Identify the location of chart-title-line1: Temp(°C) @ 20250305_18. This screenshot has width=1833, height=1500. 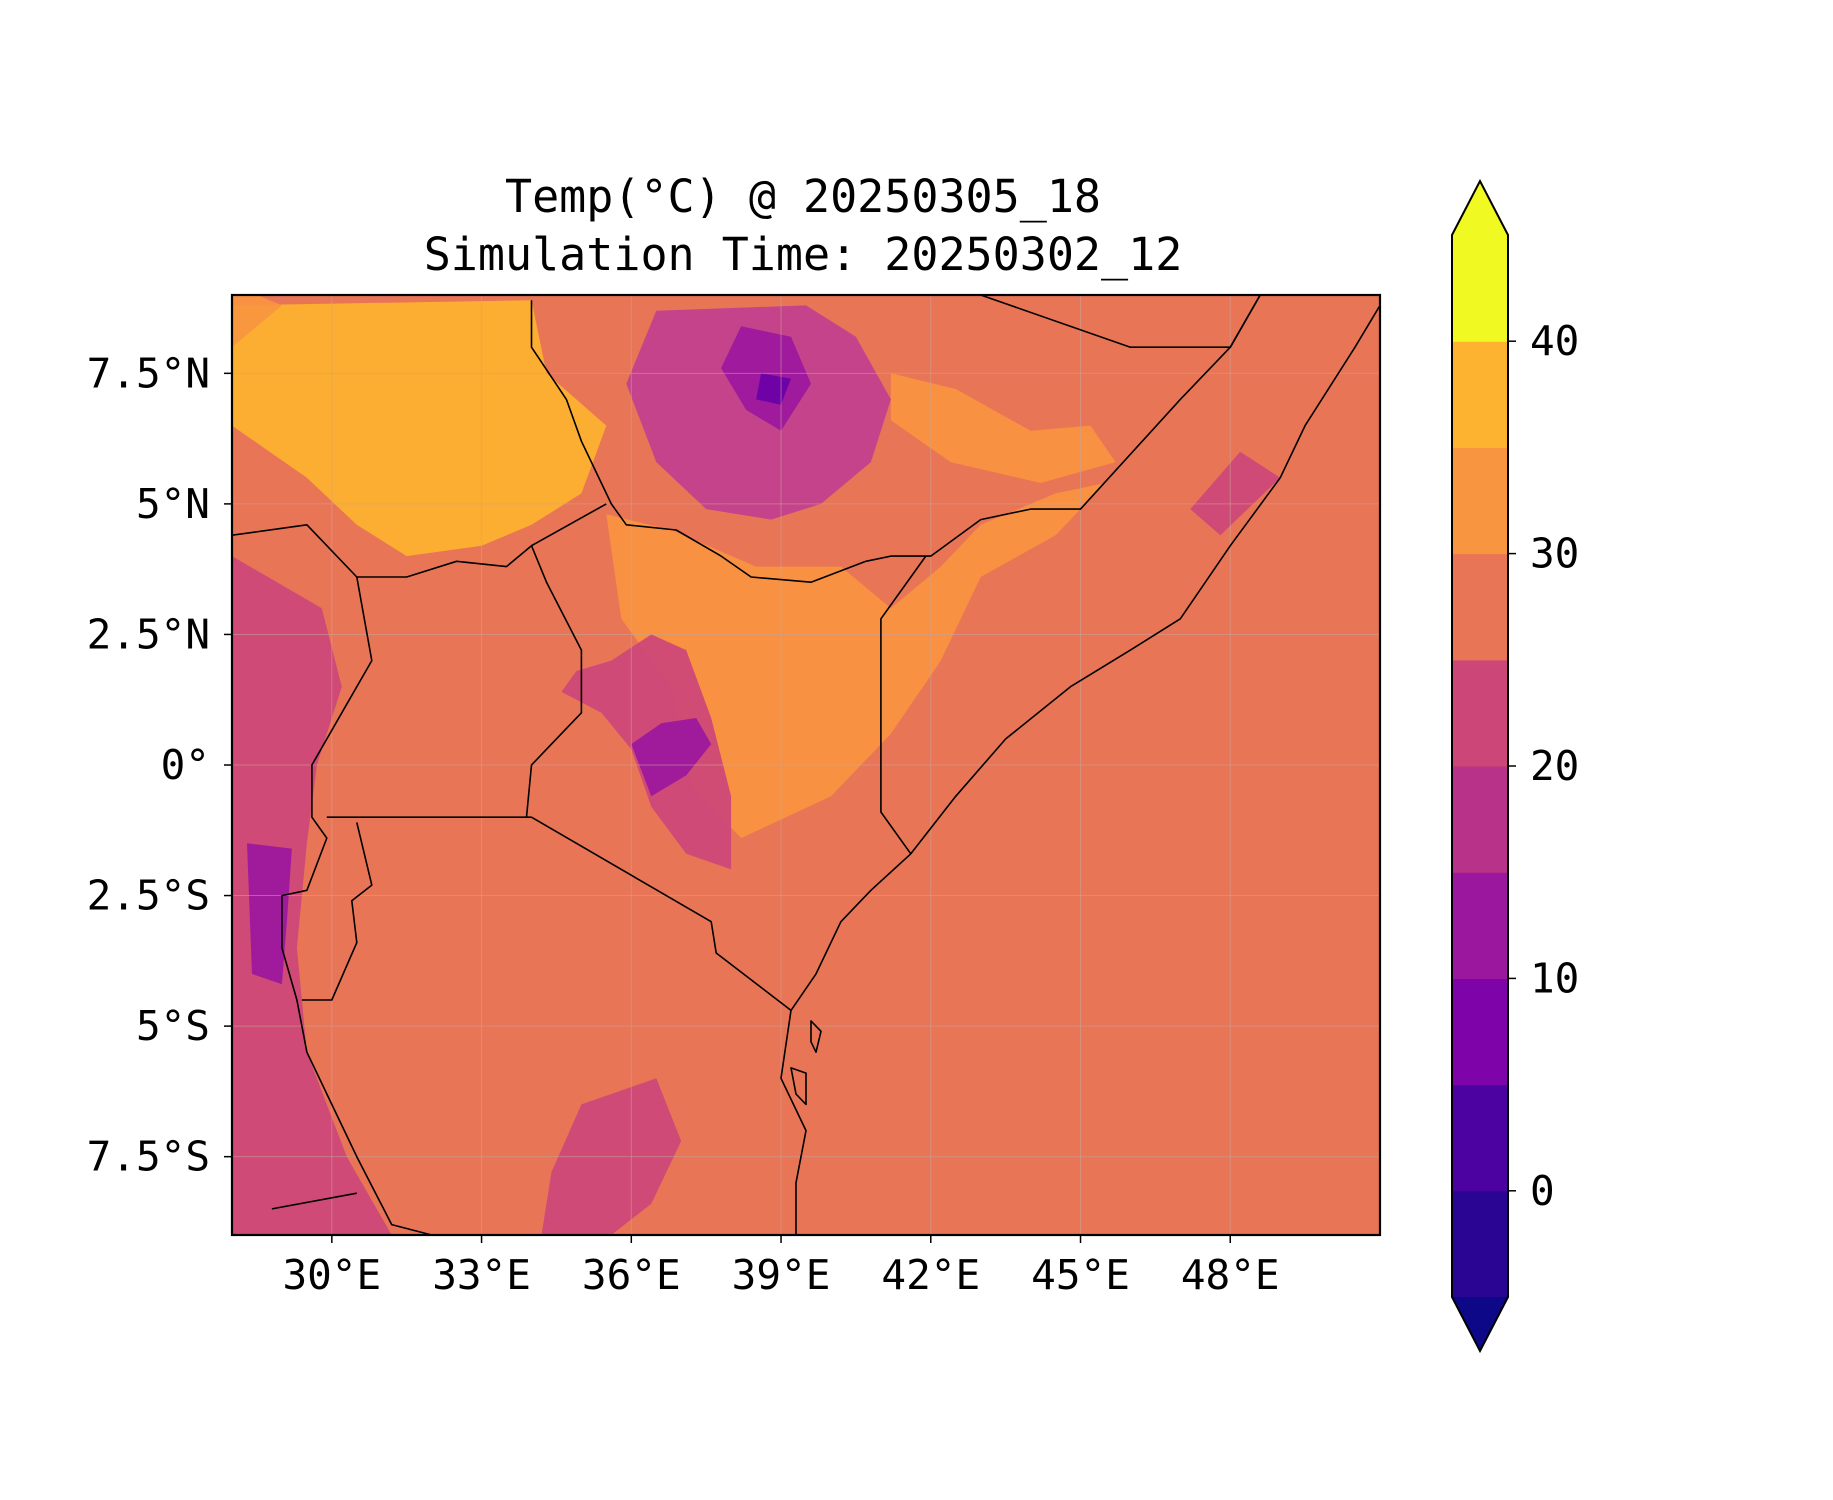
(803, 196).